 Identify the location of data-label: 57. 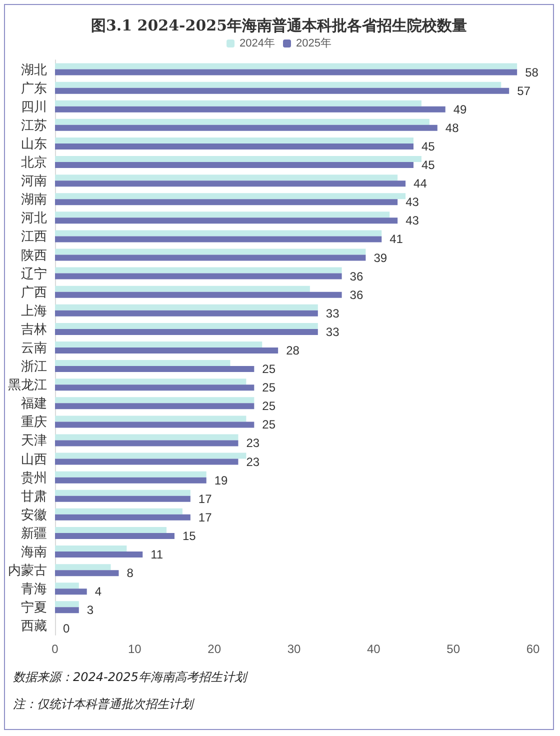
(524, 91).